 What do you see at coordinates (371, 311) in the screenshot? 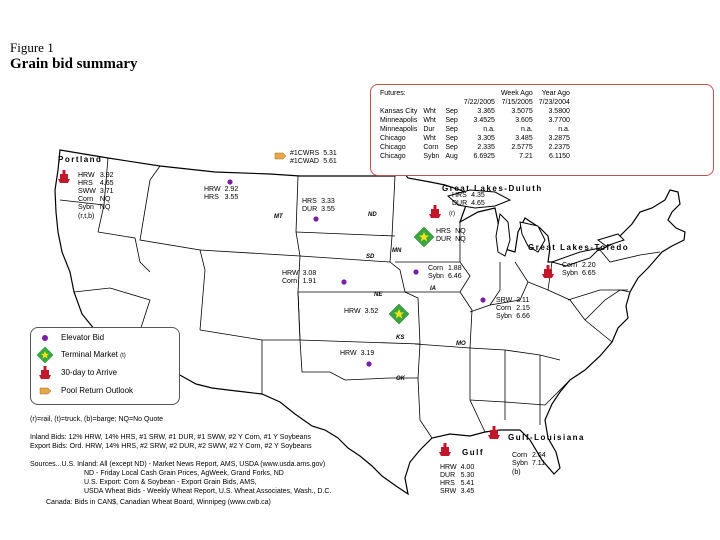
I see `bid-price: 3.52` at bounding box center [371, 311].